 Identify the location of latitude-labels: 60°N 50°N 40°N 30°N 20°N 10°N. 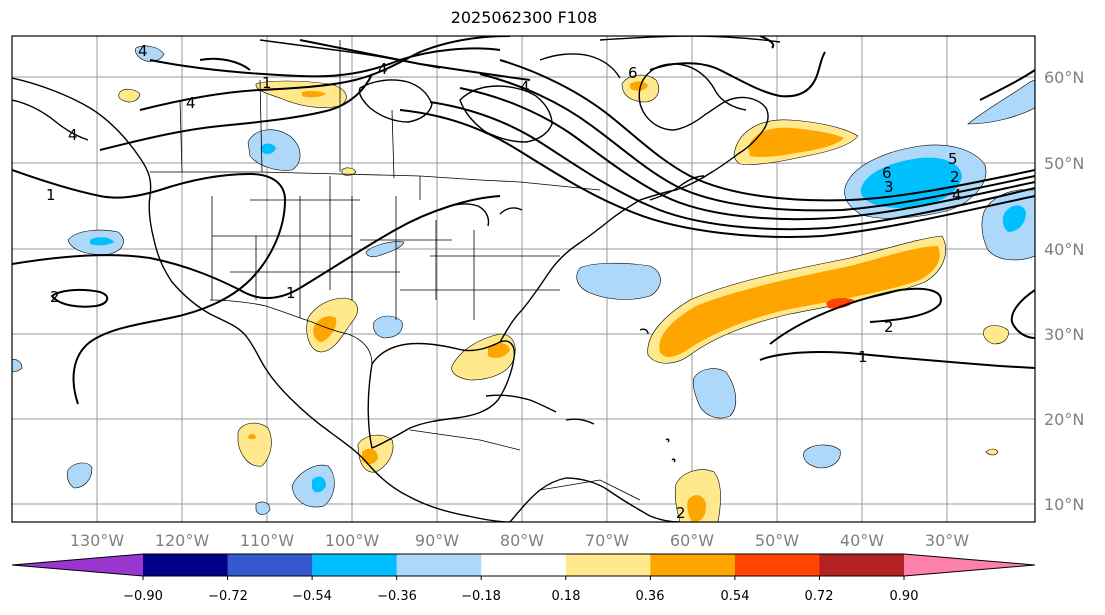
(1064, 291).